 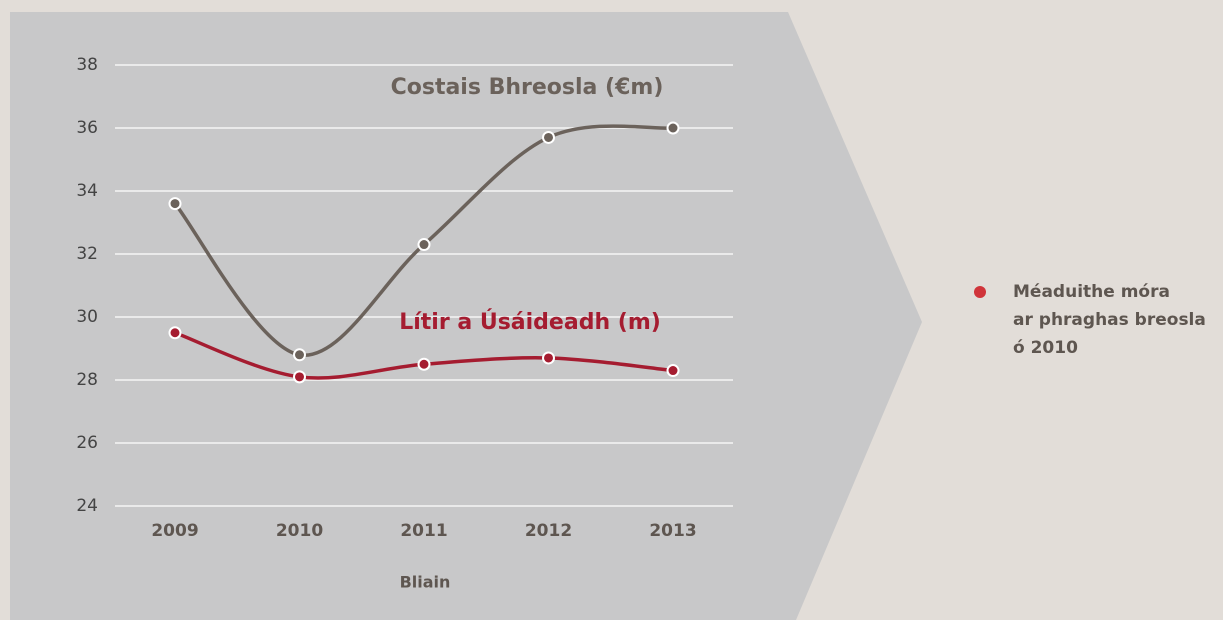 What do you see at coordinates (299, 531) in the screenshot?
I see `x-tick-label: 2010` at bounding box center [299, 531].